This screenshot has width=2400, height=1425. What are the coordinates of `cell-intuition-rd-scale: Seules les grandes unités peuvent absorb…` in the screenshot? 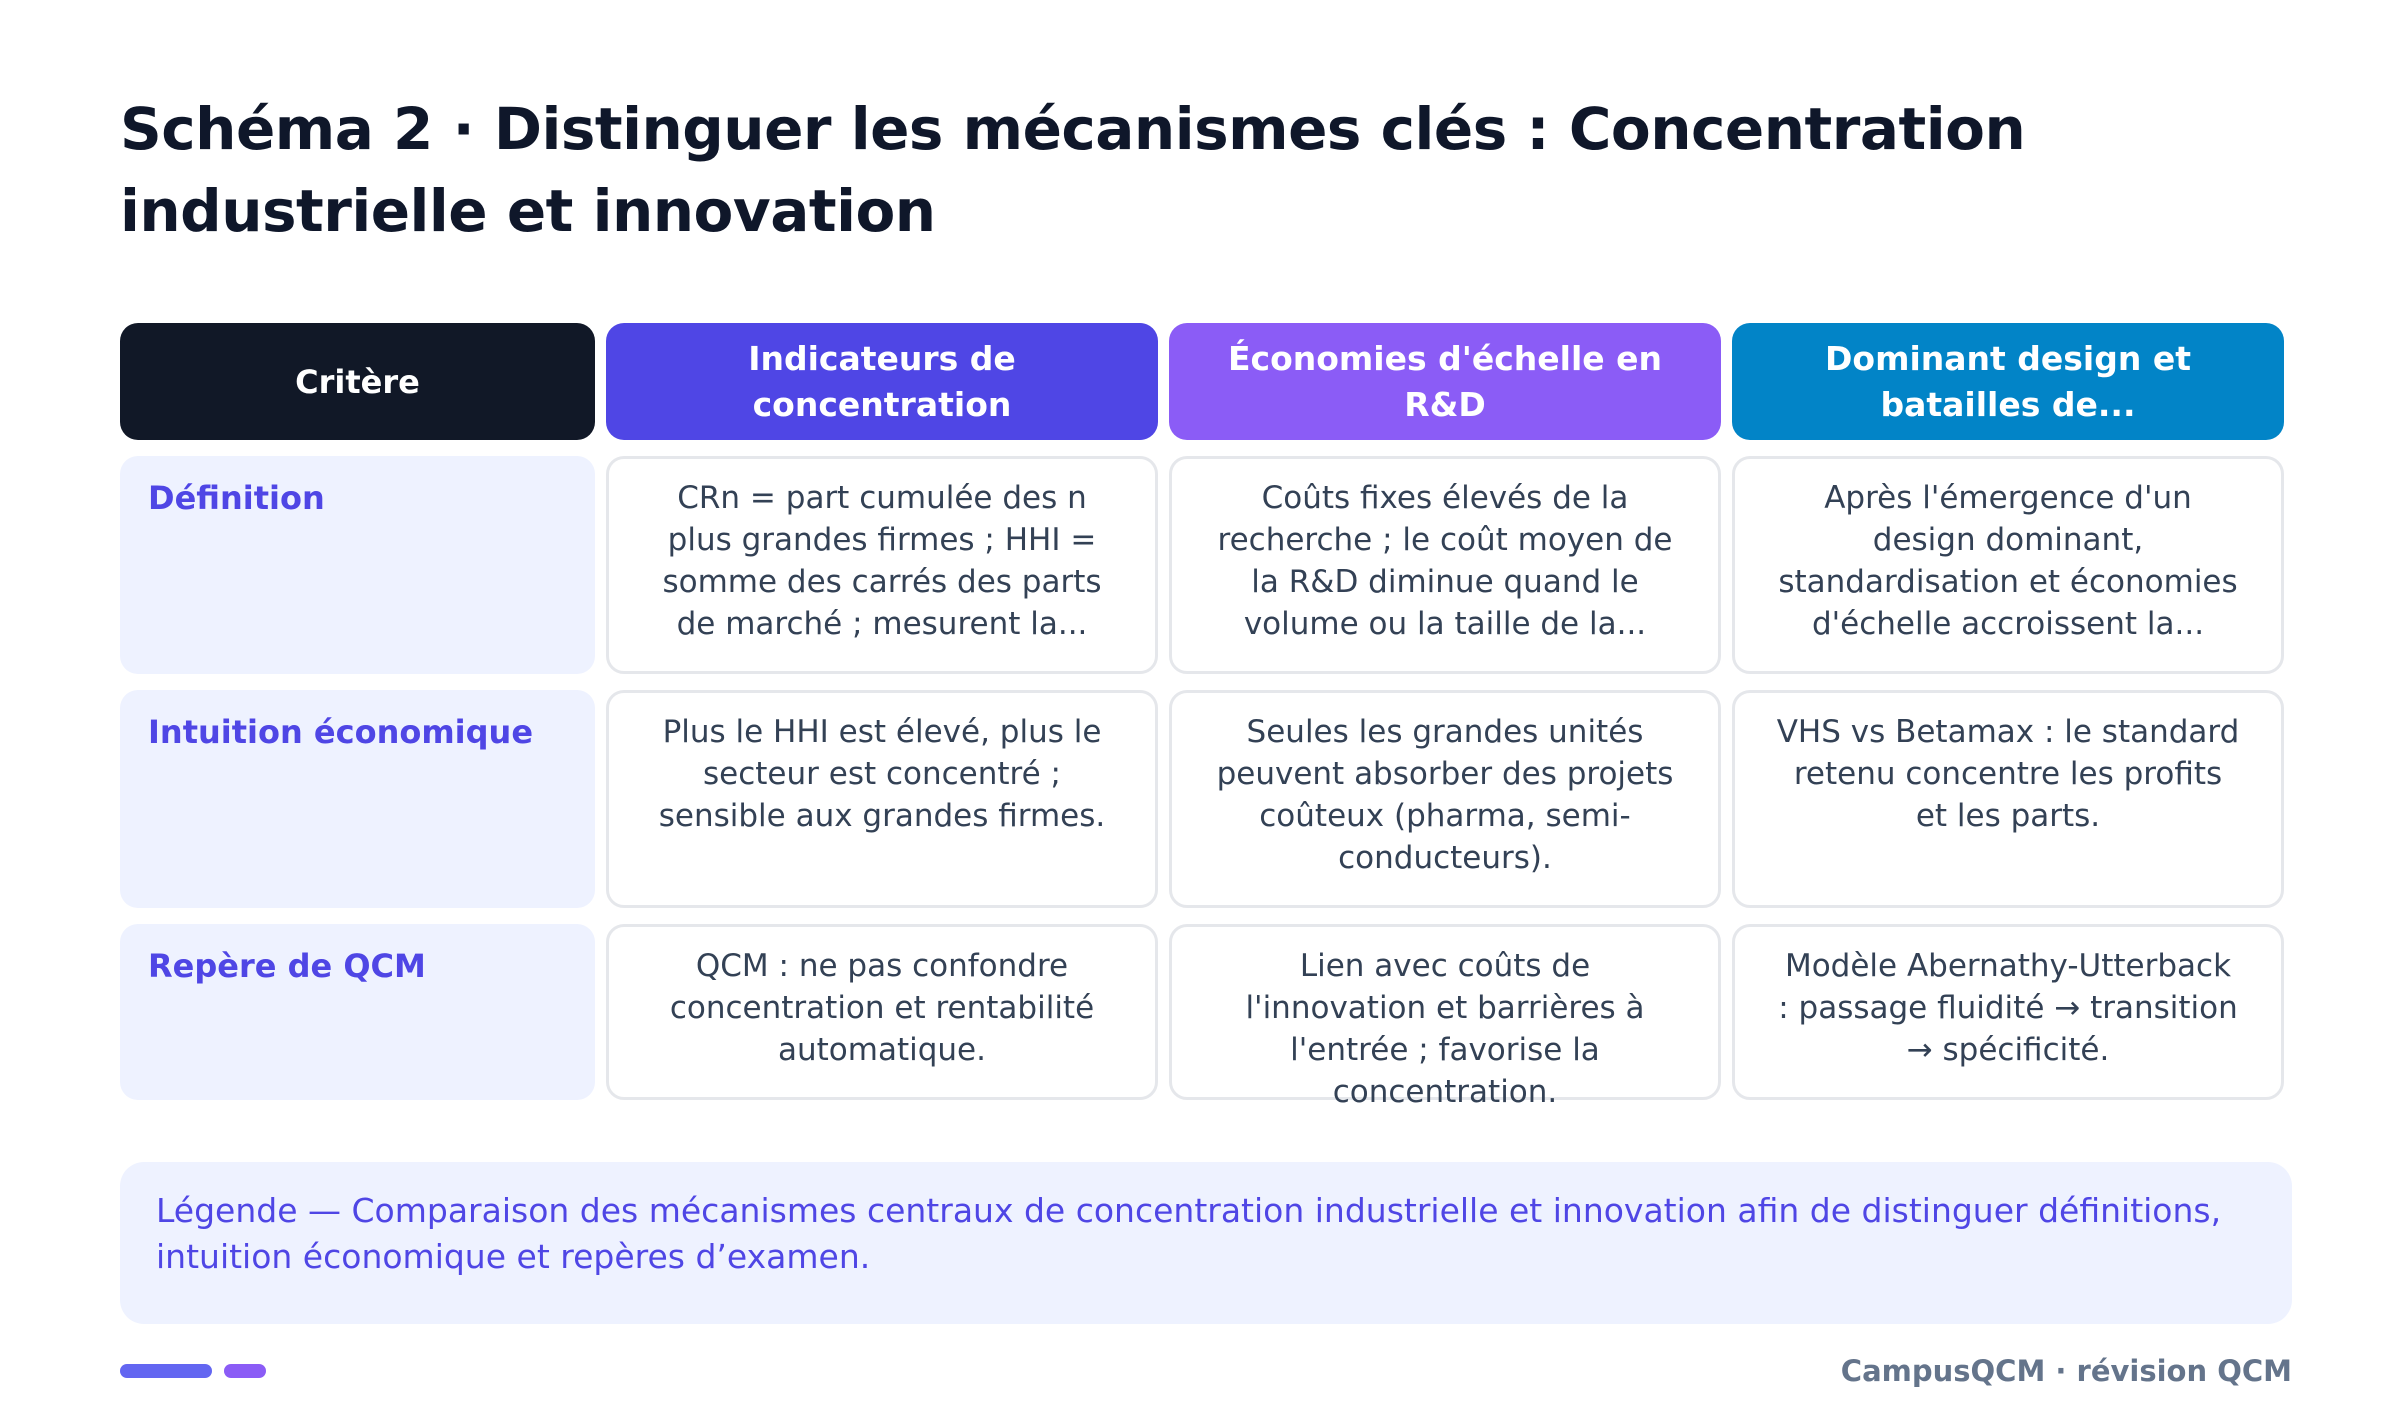 It's located at (1445, 799).